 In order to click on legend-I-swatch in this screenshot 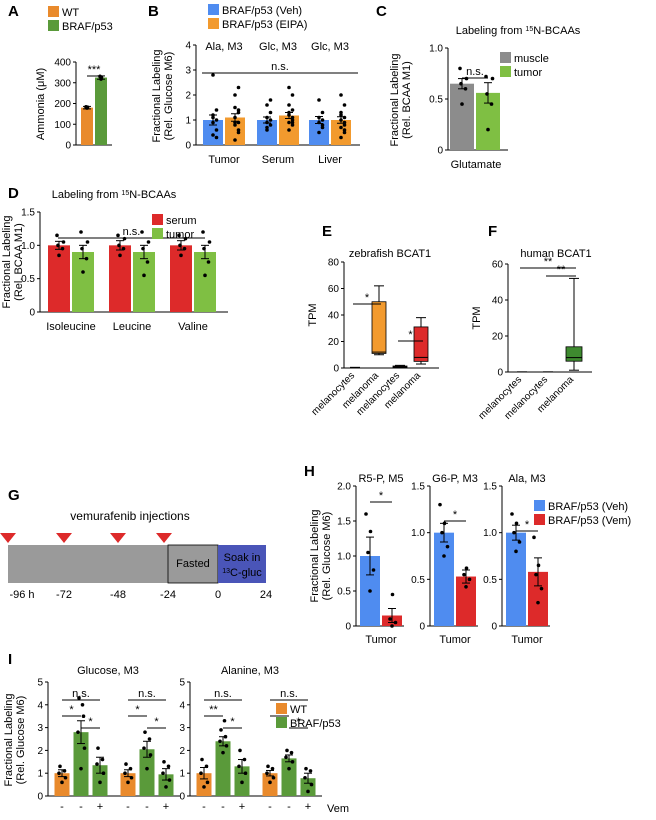, I will do `click(281, 708)`.